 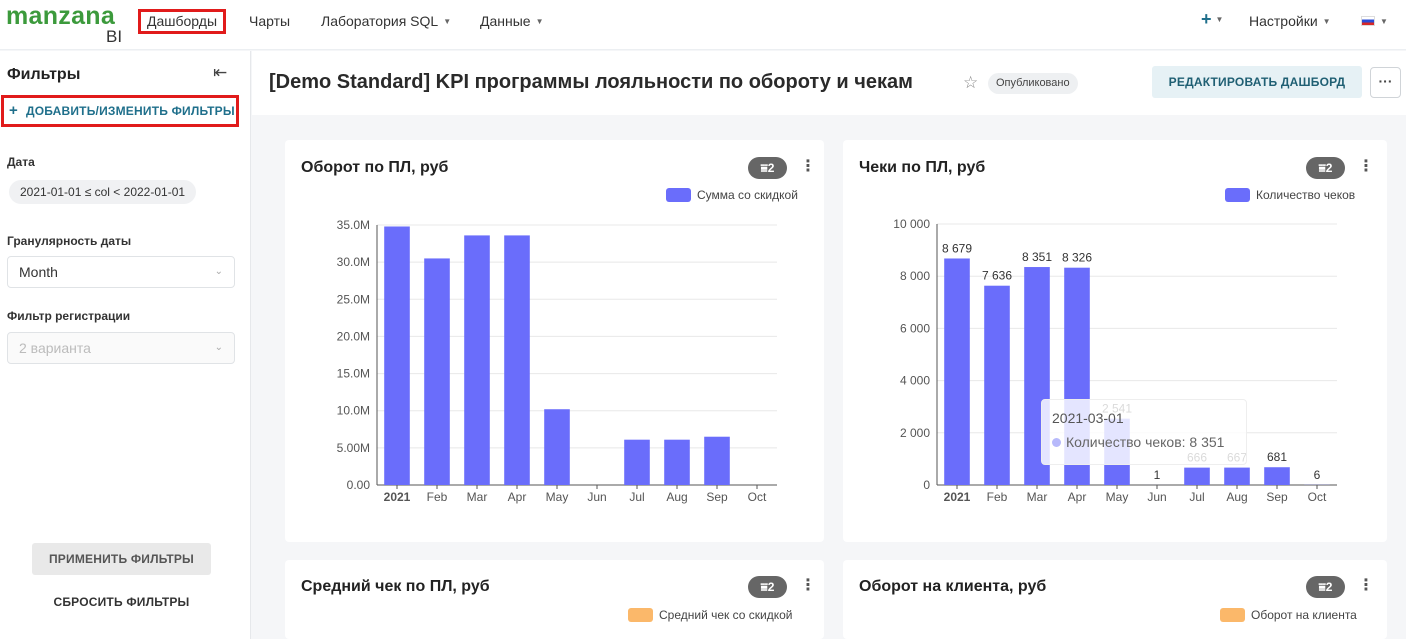 What do you see at coordinates (636, 497) in the screenshot?
I see `x-tick-label: Jul` at bounding box center [636, 497].